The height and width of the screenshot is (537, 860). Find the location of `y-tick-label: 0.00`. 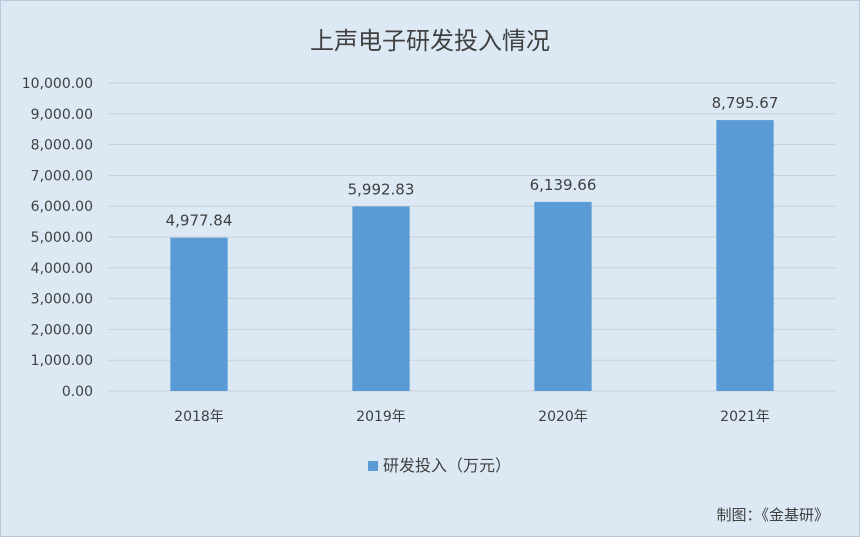

y-tick-label: 0.00 is located at coordinates (77, 392).